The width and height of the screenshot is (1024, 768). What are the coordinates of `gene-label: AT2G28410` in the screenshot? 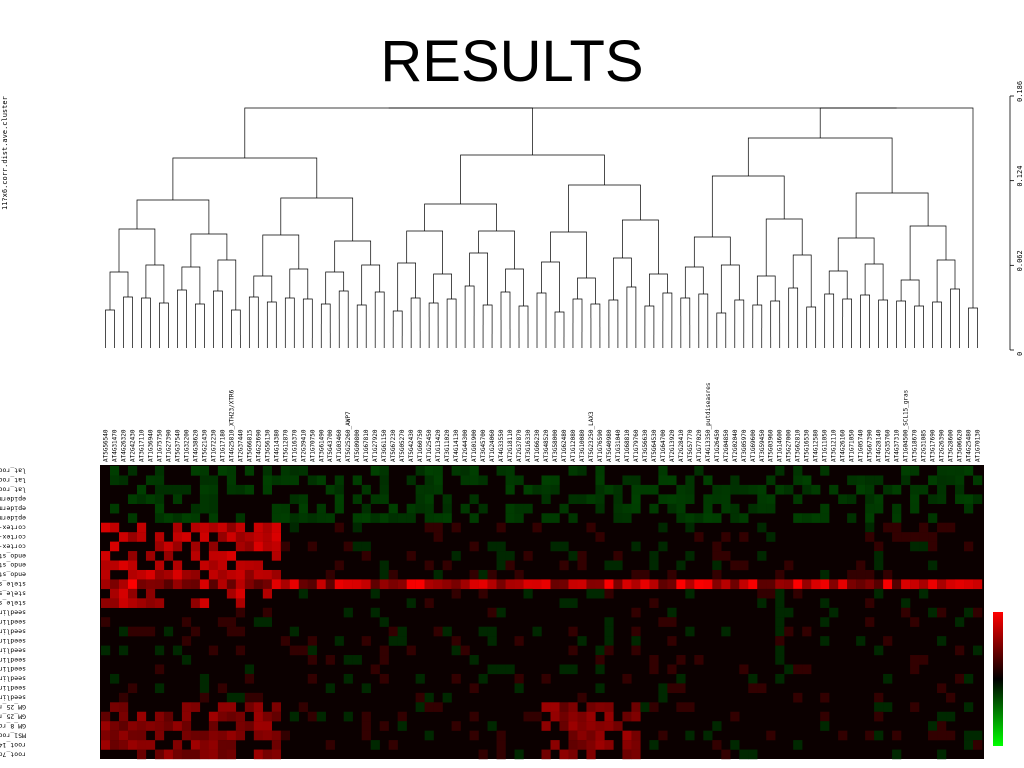 It's located at (681, 445).